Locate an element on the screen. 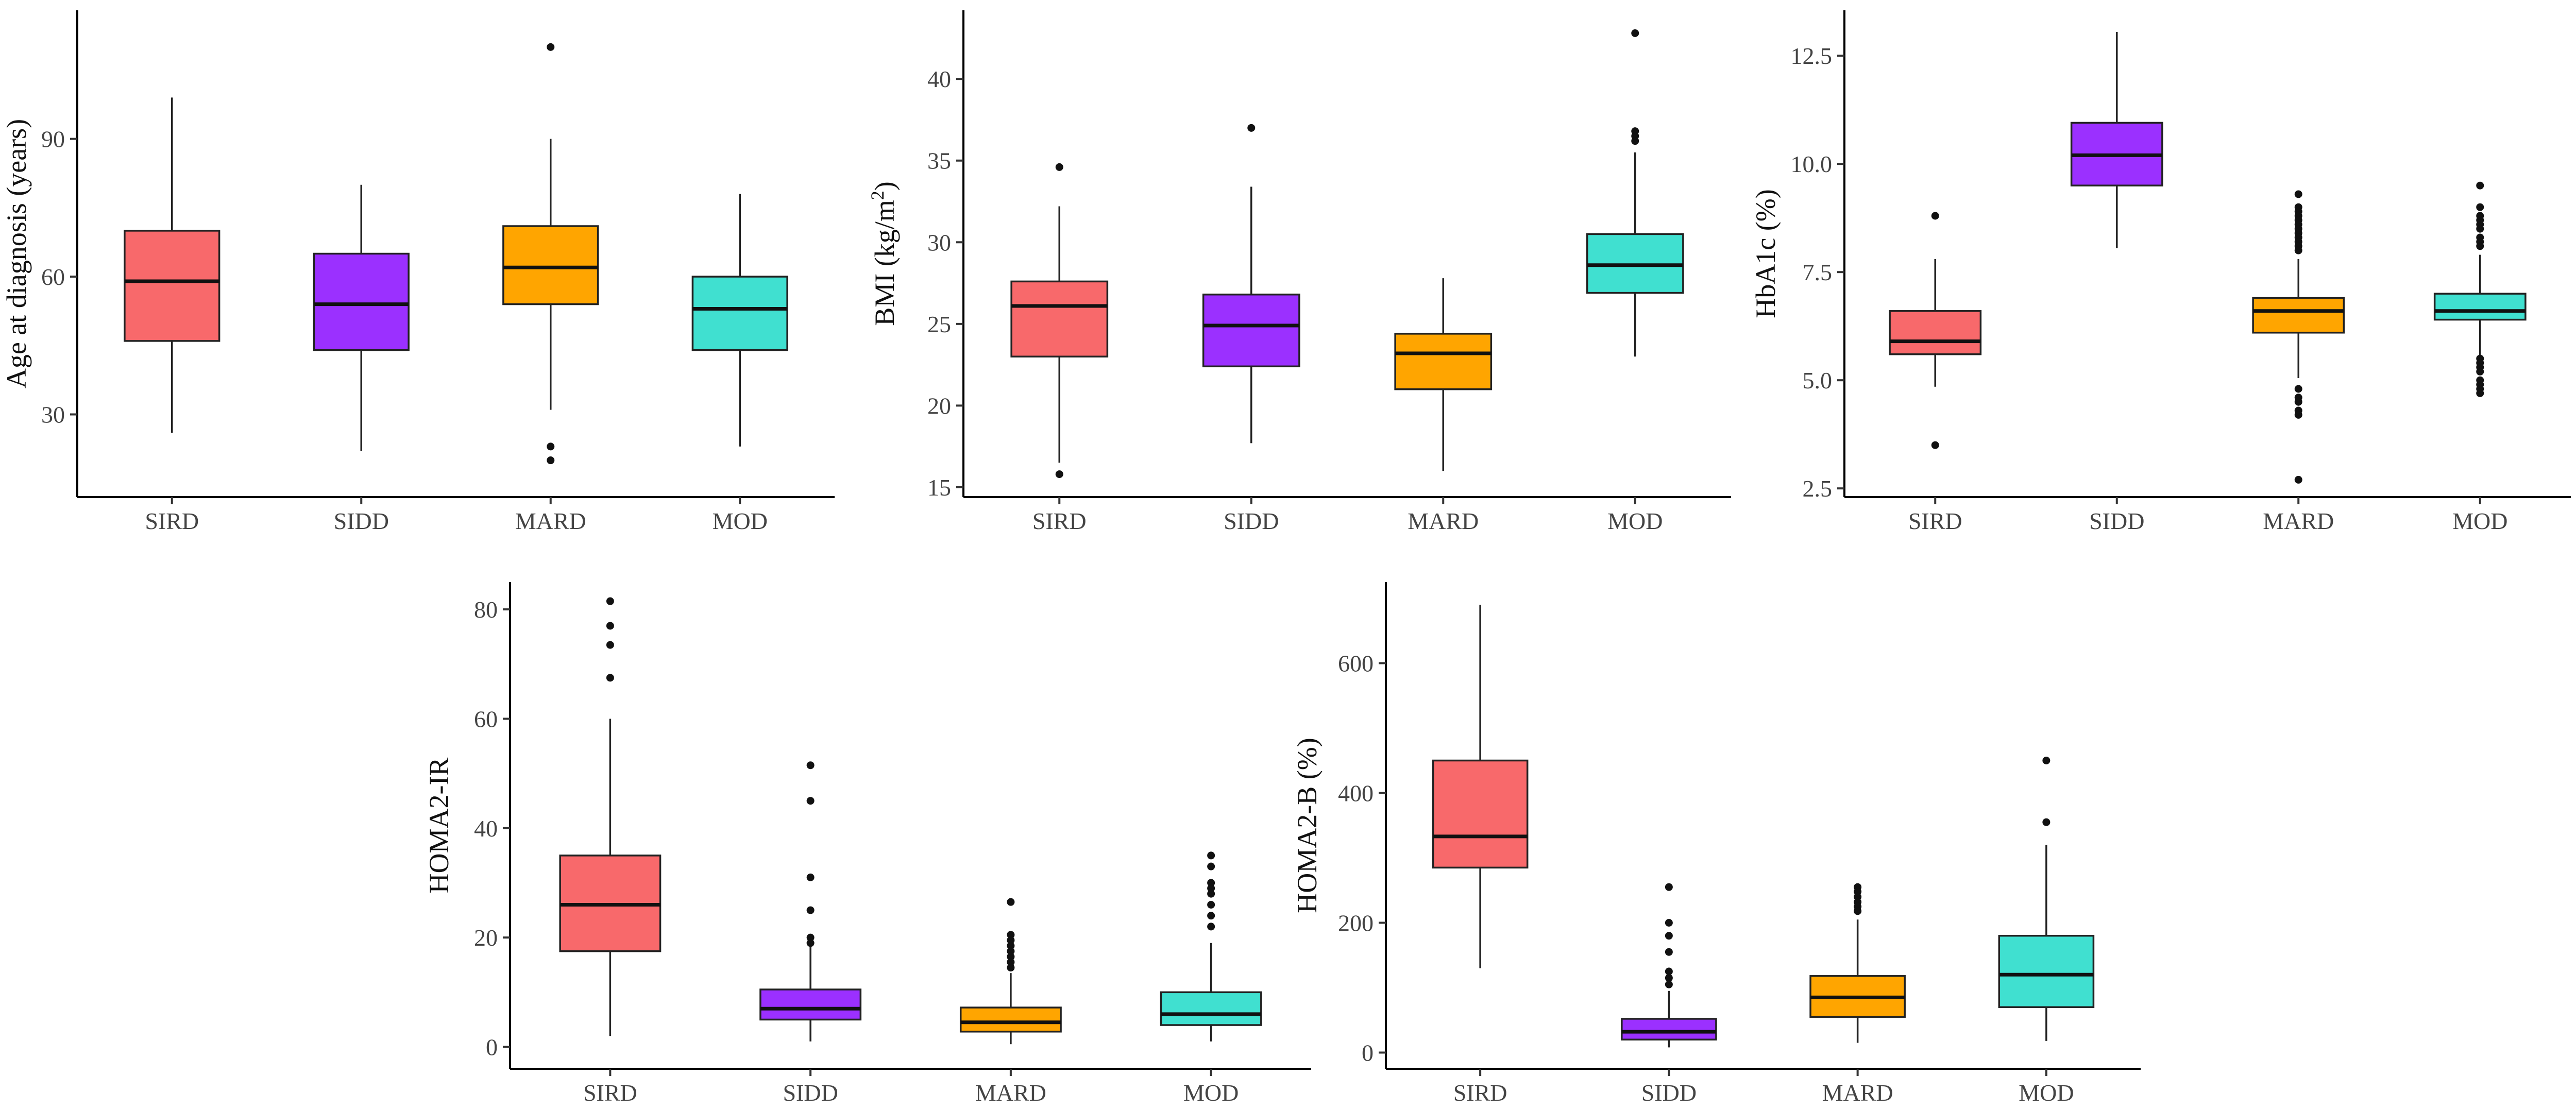 This screenshot has height=1110, width=2576. y-tick-label: 20 is located at coordinates (486, 938).